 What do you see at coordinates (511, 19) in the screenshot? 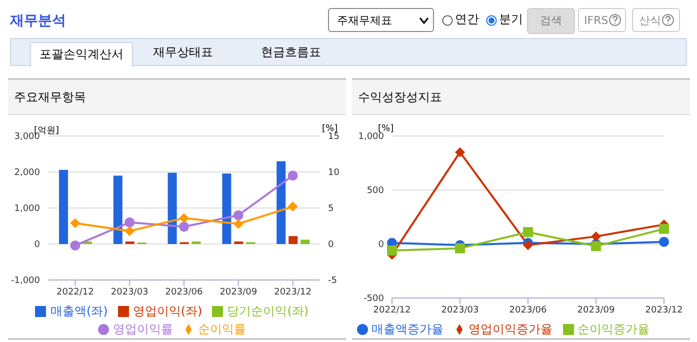
I see `text: 분기` at bounding box center [511, 19].